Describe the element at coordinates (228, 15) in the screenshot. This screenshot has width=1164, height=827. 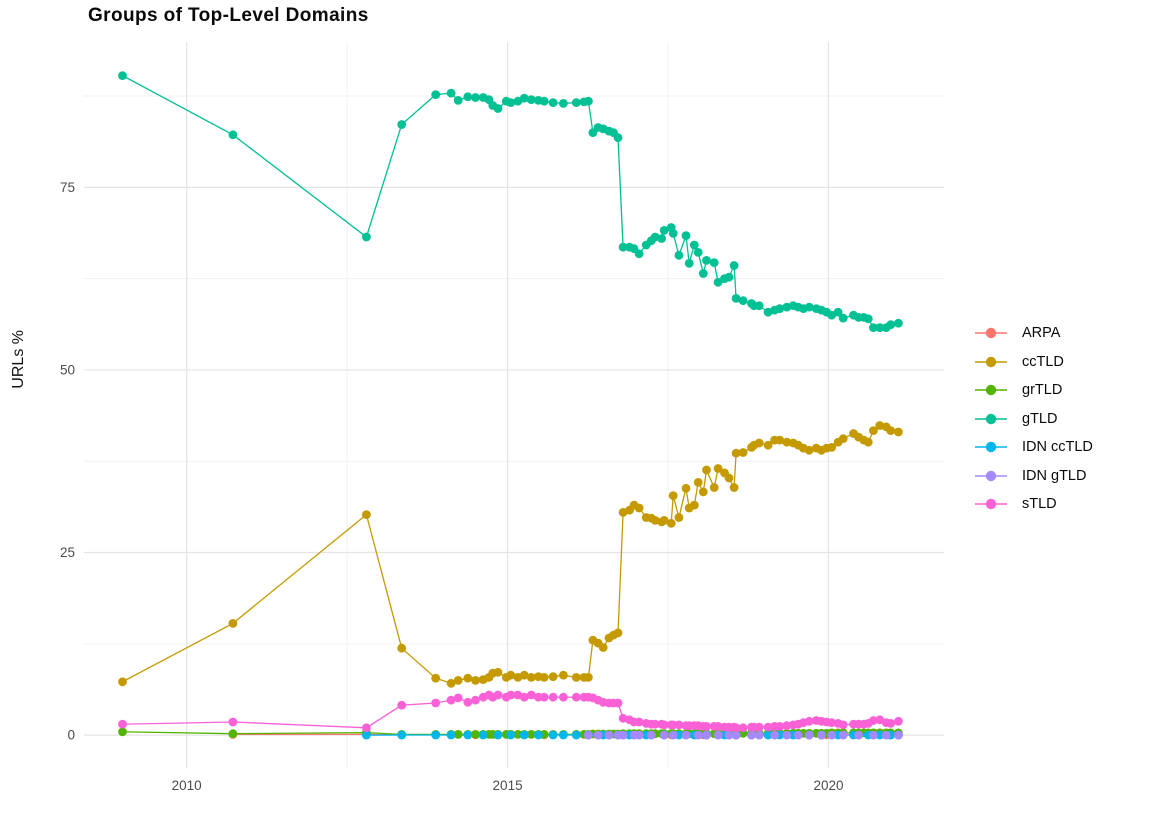
I see `chart-title: Groups of Top-Level Domains` at that location.